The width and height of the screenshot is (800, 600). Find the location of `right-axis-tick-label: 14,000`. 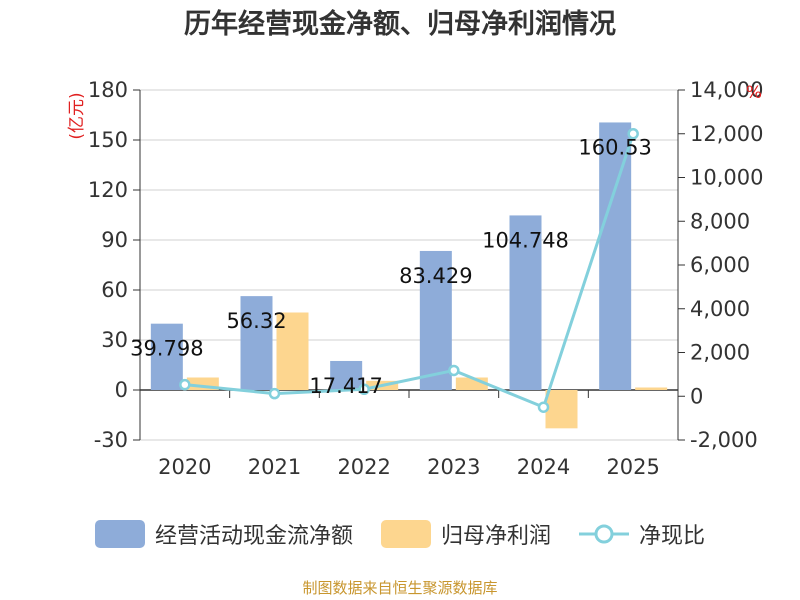

right-axis-tick-label: 14,000 is located at coordinates (726, 90).